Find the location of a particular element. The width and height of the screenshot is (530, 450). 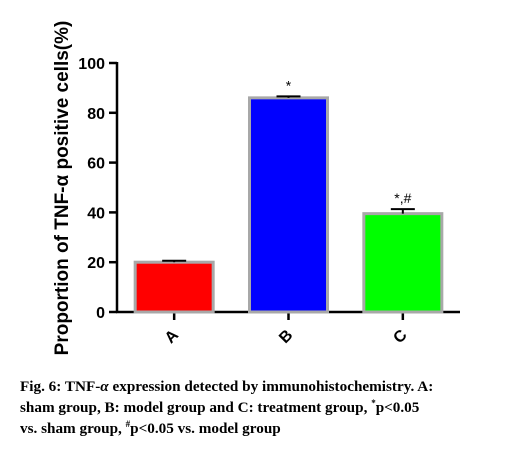

x-tick-label-B: B is located at coordinates (286, 337).